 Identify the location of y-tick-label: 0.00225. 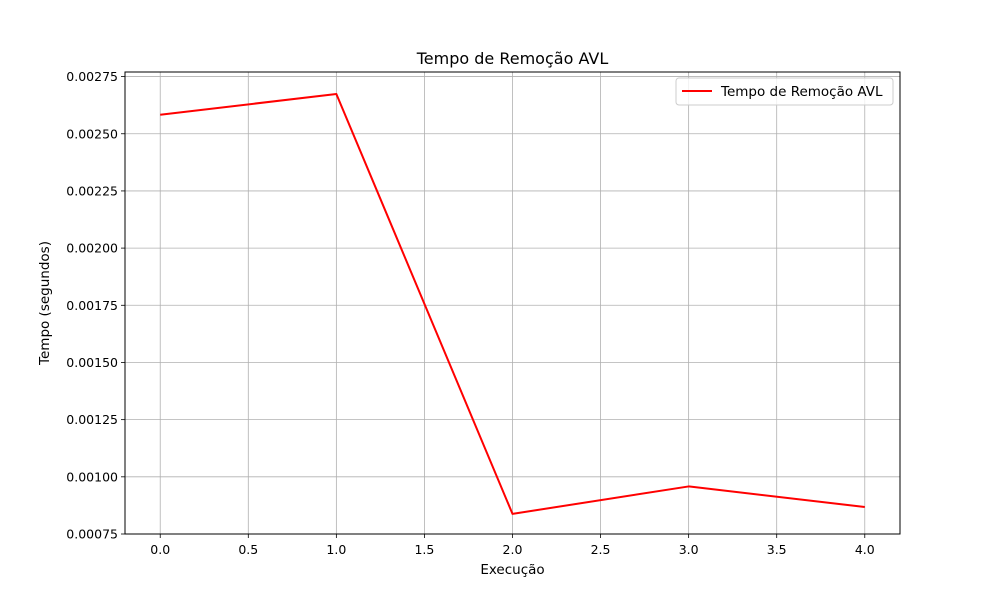
(92, 190).